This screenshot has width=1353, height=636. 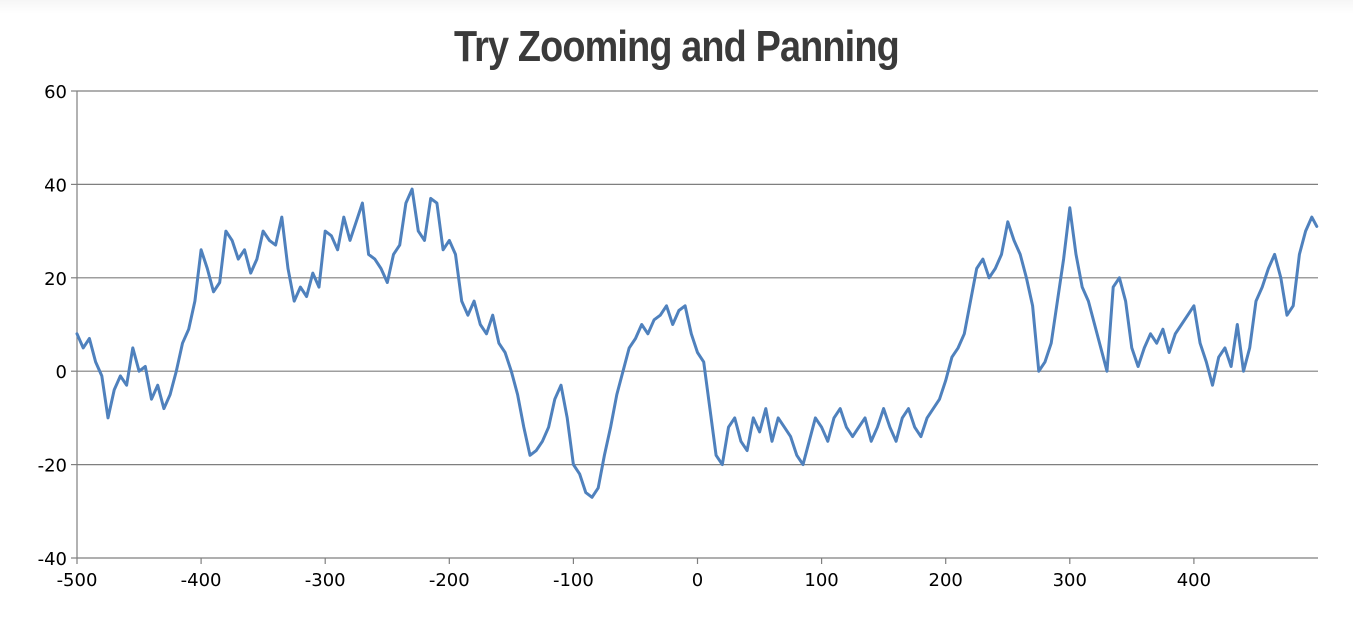 What do you see at coordinates (55, 92) in the screenshot?
I see `y-tick-label: 60` at bounding box center [55, 92].